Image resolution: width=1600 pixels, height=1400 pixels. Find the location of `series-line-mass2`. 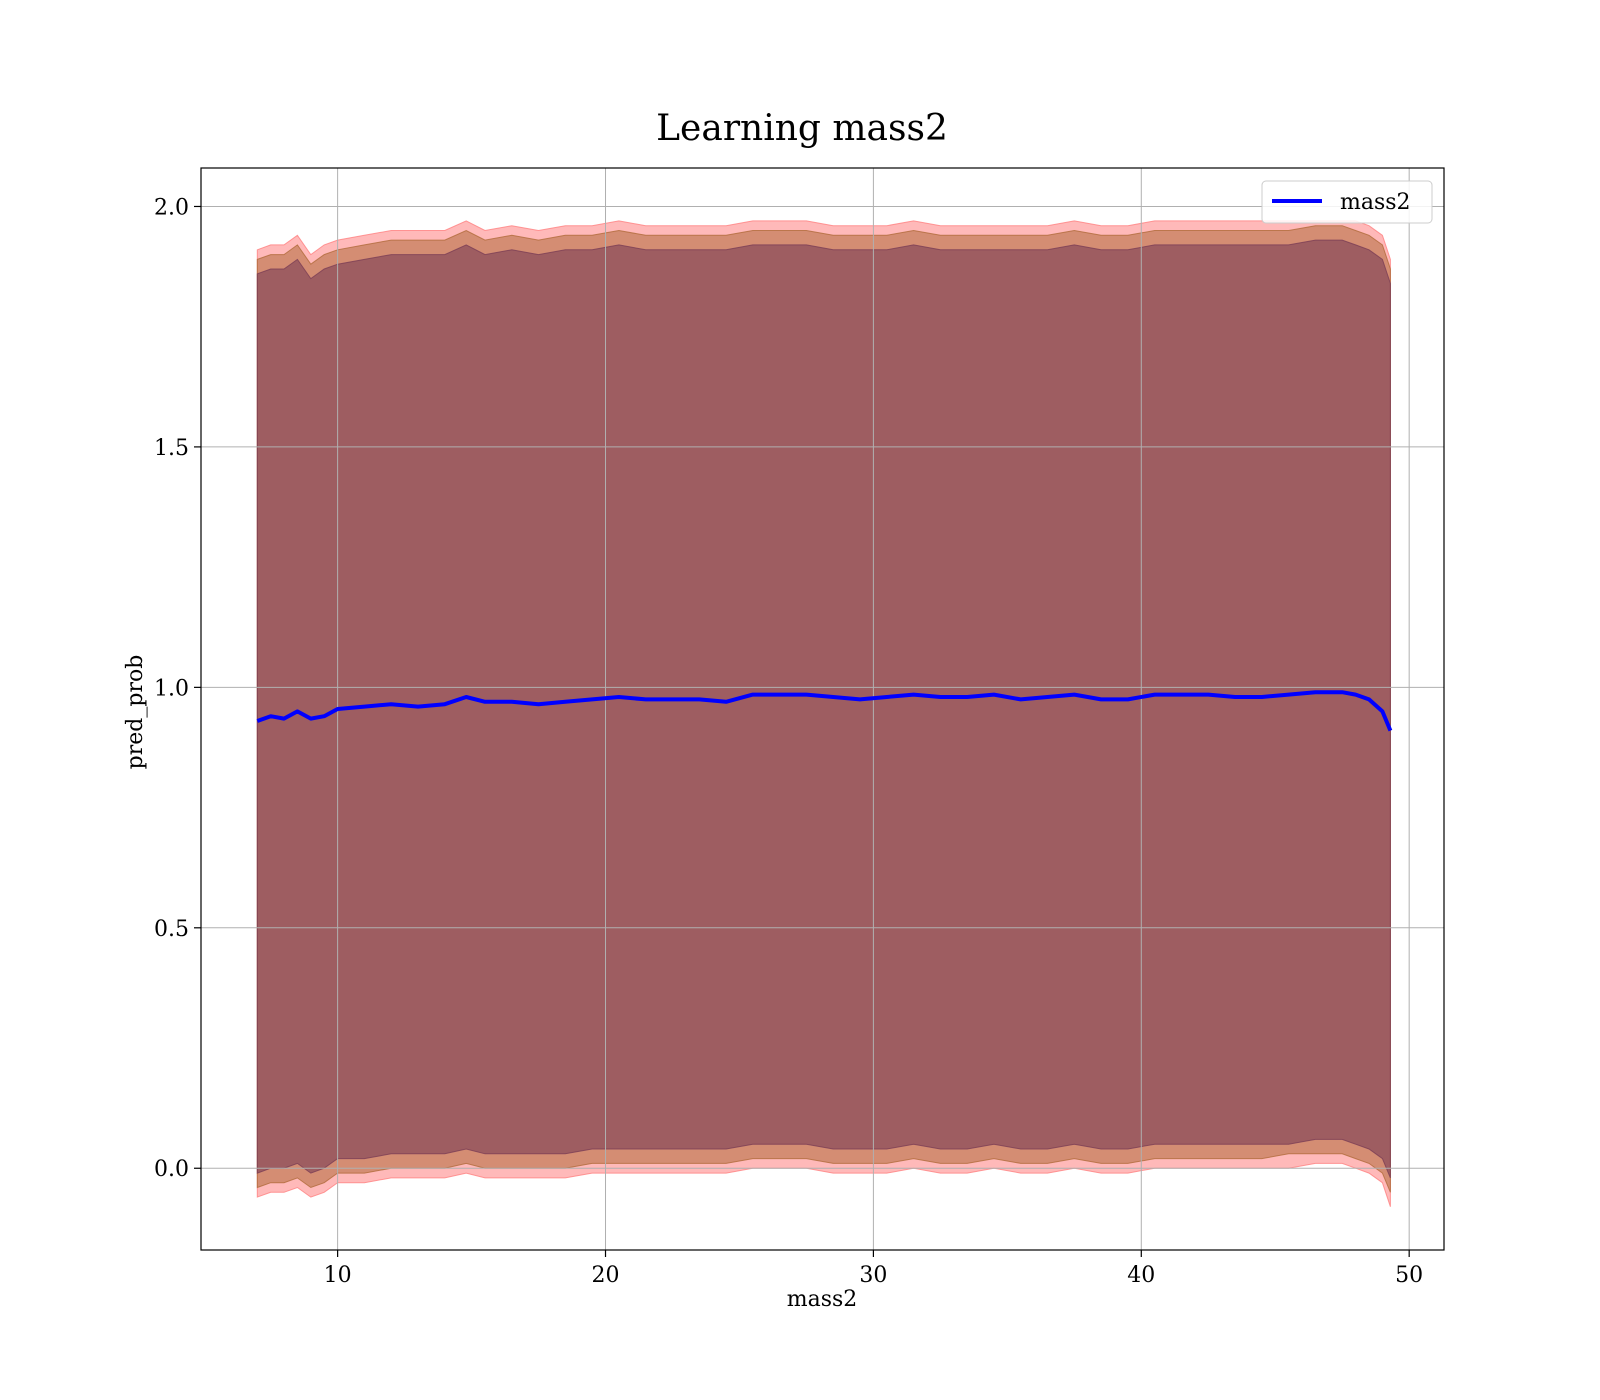

series-line-mass2 is located at coordinates (824, 711).